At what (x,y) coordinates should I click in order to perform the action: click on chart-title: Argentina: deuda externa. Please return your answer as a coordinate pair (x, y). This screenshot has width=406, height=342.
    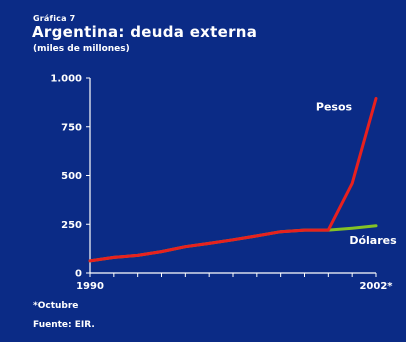
    Looking at the image, I should click on (145, 32).